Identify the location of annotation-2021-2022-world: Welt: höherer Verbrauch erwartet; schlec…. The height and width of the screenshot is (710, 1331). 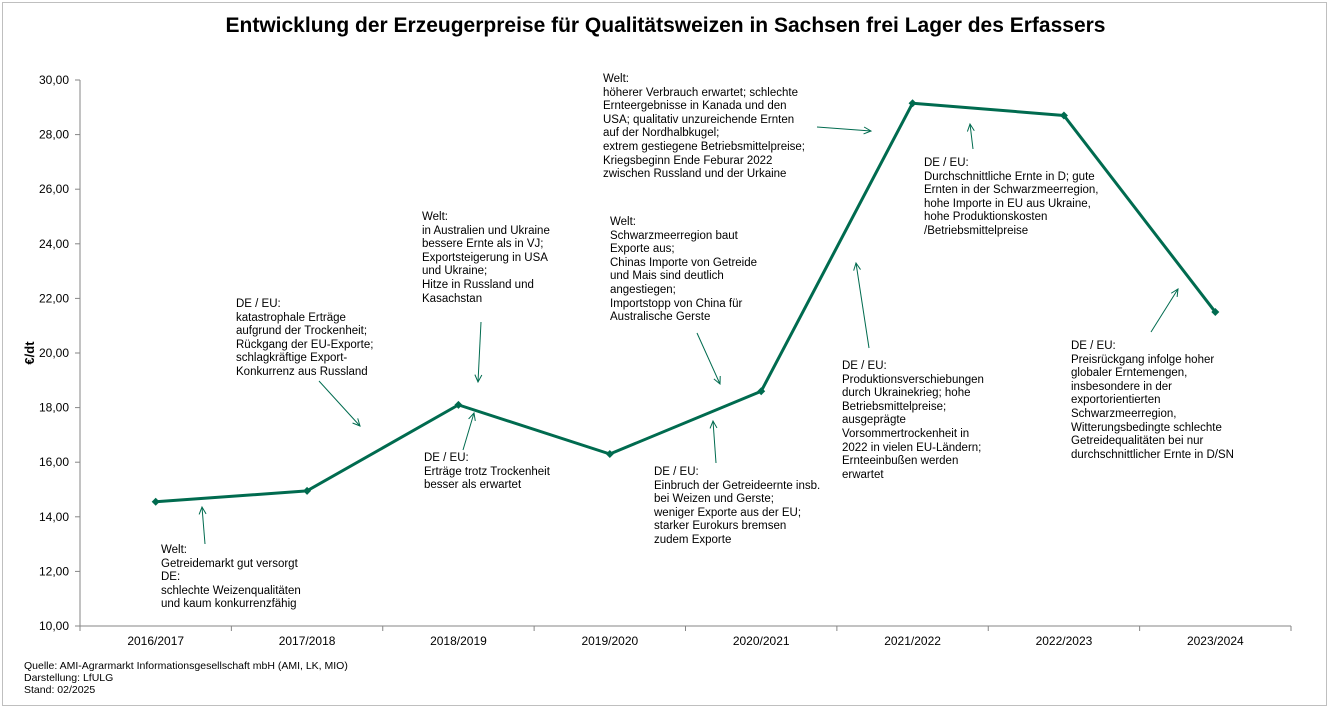
(704, 127).